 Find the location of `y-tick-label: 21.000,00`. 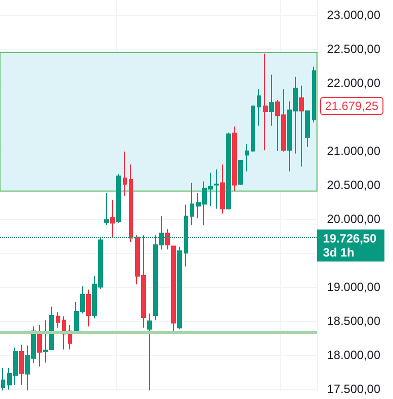

y-tick-label: 21.000,00 is located at coordinates (354, 151).